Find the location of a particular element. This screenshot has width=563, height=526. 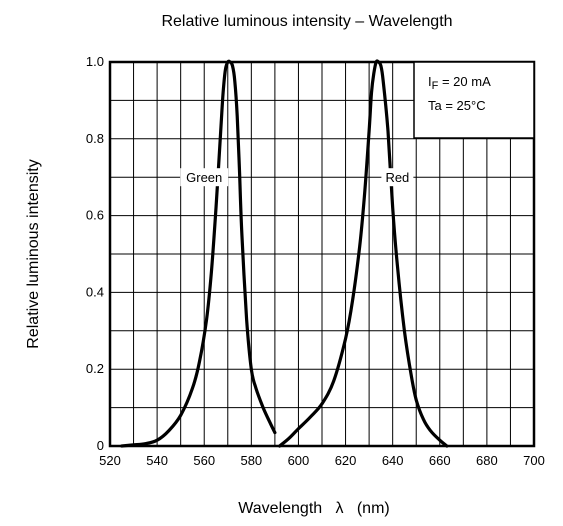

x-axis-label: Wavelength λ (nm) is located at coordinates (313, 508).